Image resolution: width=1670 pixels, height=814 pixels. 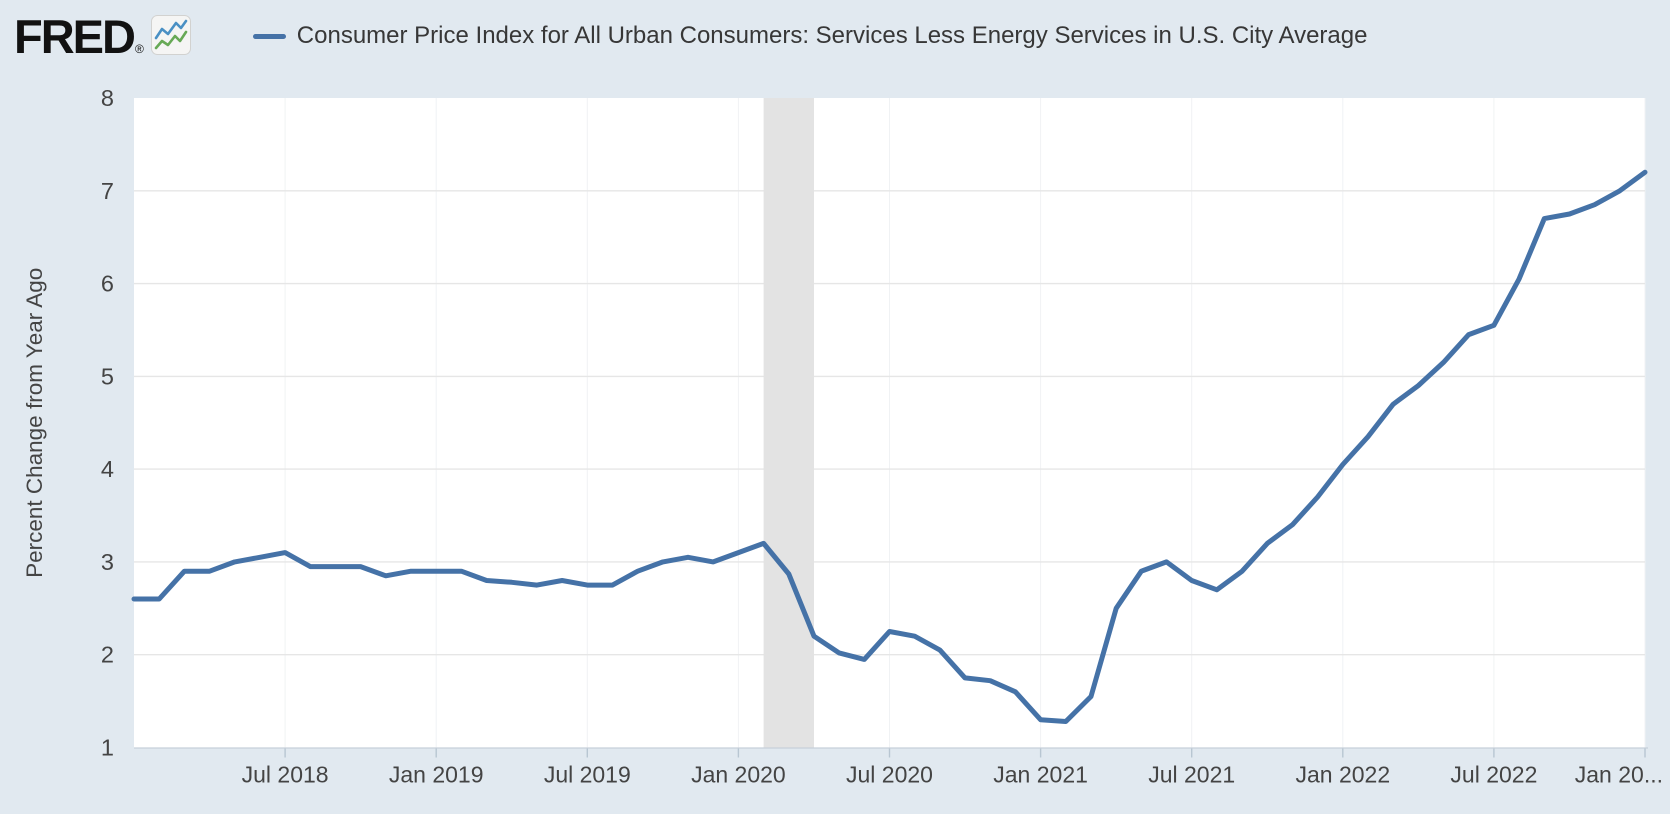 I want to click on y-axis-label: 5, so click(x=107, y=376).